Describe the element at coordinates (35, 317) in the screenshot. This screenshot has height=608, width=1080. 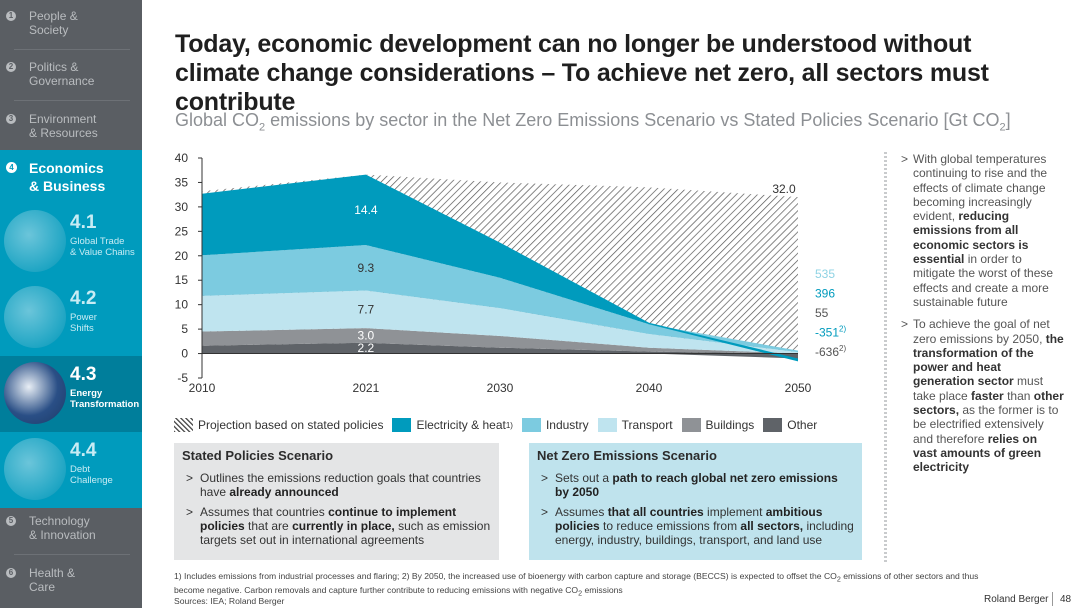
I see `power-shifts-thumbnail` at that location.